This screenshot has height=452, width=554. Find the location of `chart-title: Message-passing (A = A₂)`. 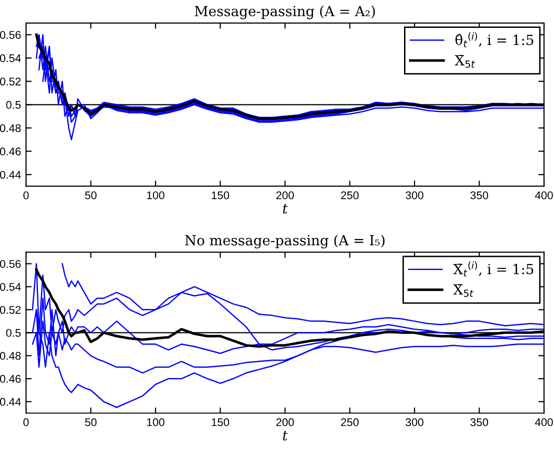

chart-title: Message-passing (A = A₂) is located at coordinates (284, 13).